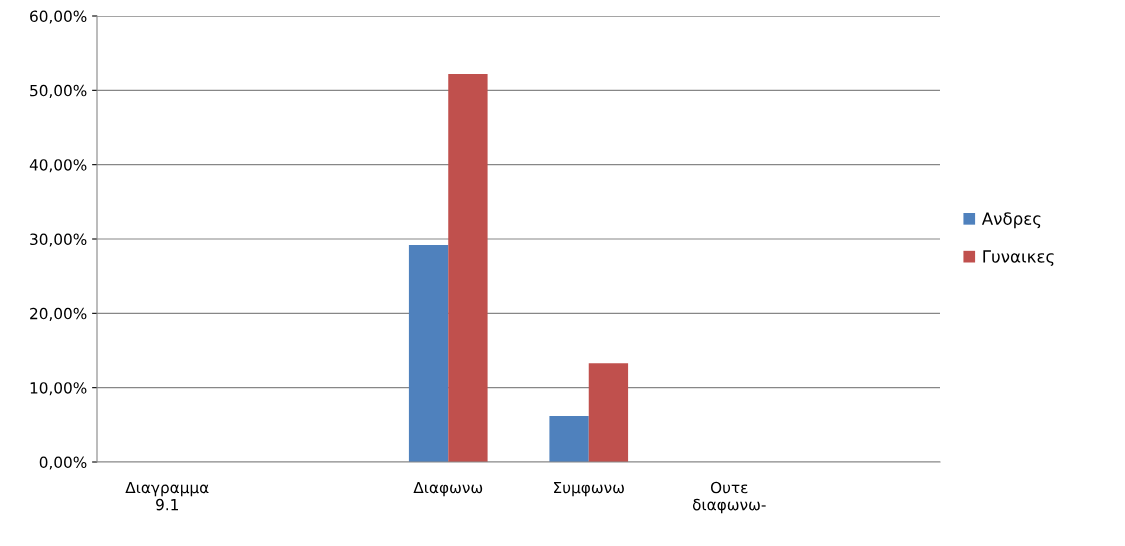 The image size is (1125, 546). I want to click on y-tick-label: 0,00%, so click(63, 463).